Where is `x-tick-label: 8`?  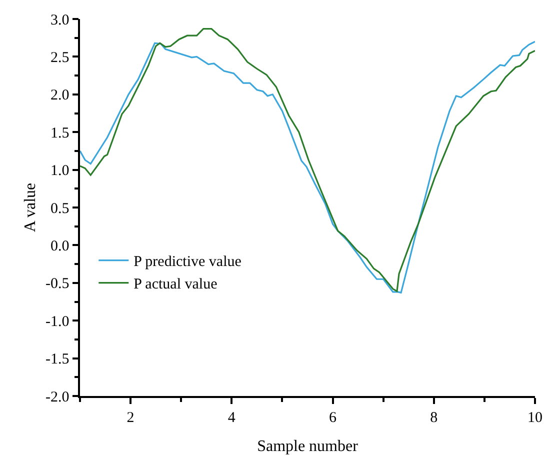
x-tick-label: 8 is located at coordinates (434, 418).